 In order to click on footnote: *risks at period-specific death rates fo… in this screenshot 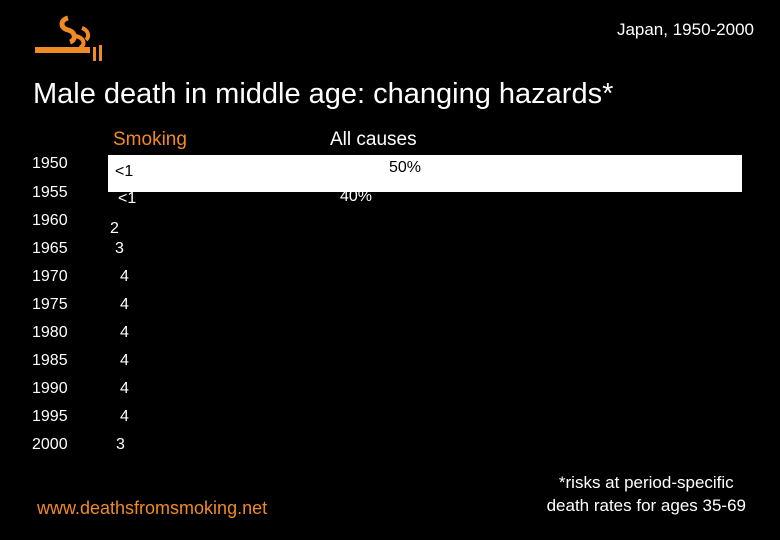, I will do `click(646, 494)`.